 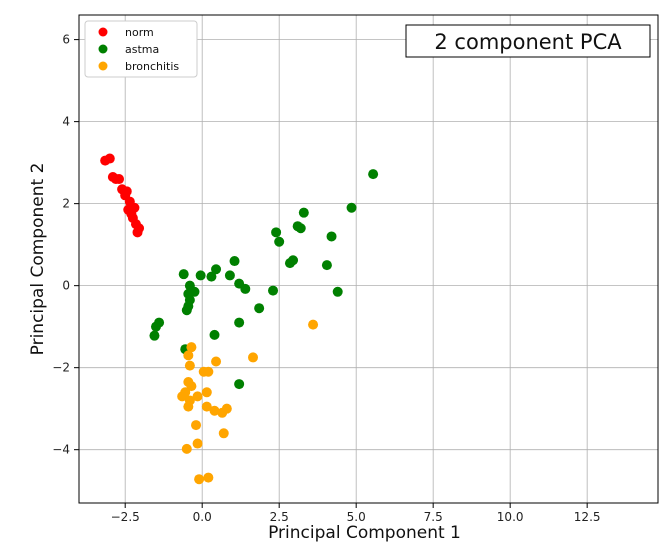 I want to click on legend-marker-astma, so click(x=103, y=49).